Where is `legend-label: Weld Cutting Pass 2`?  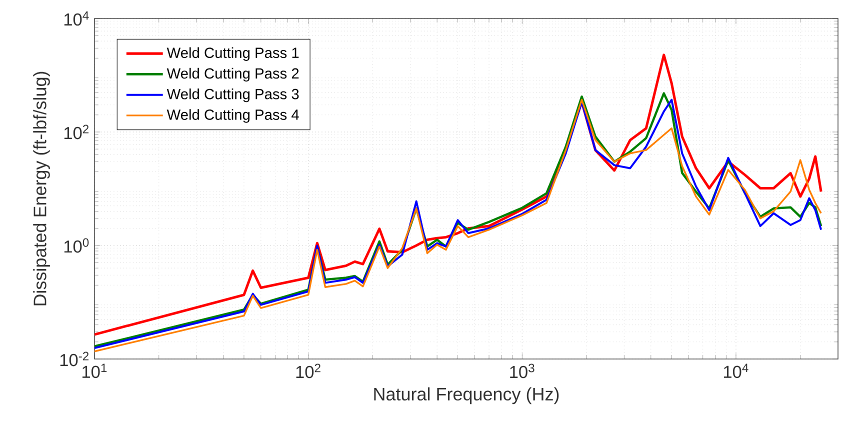 legend-label: Weld Cutting Pass 2 is located at coordinates (232, 75).